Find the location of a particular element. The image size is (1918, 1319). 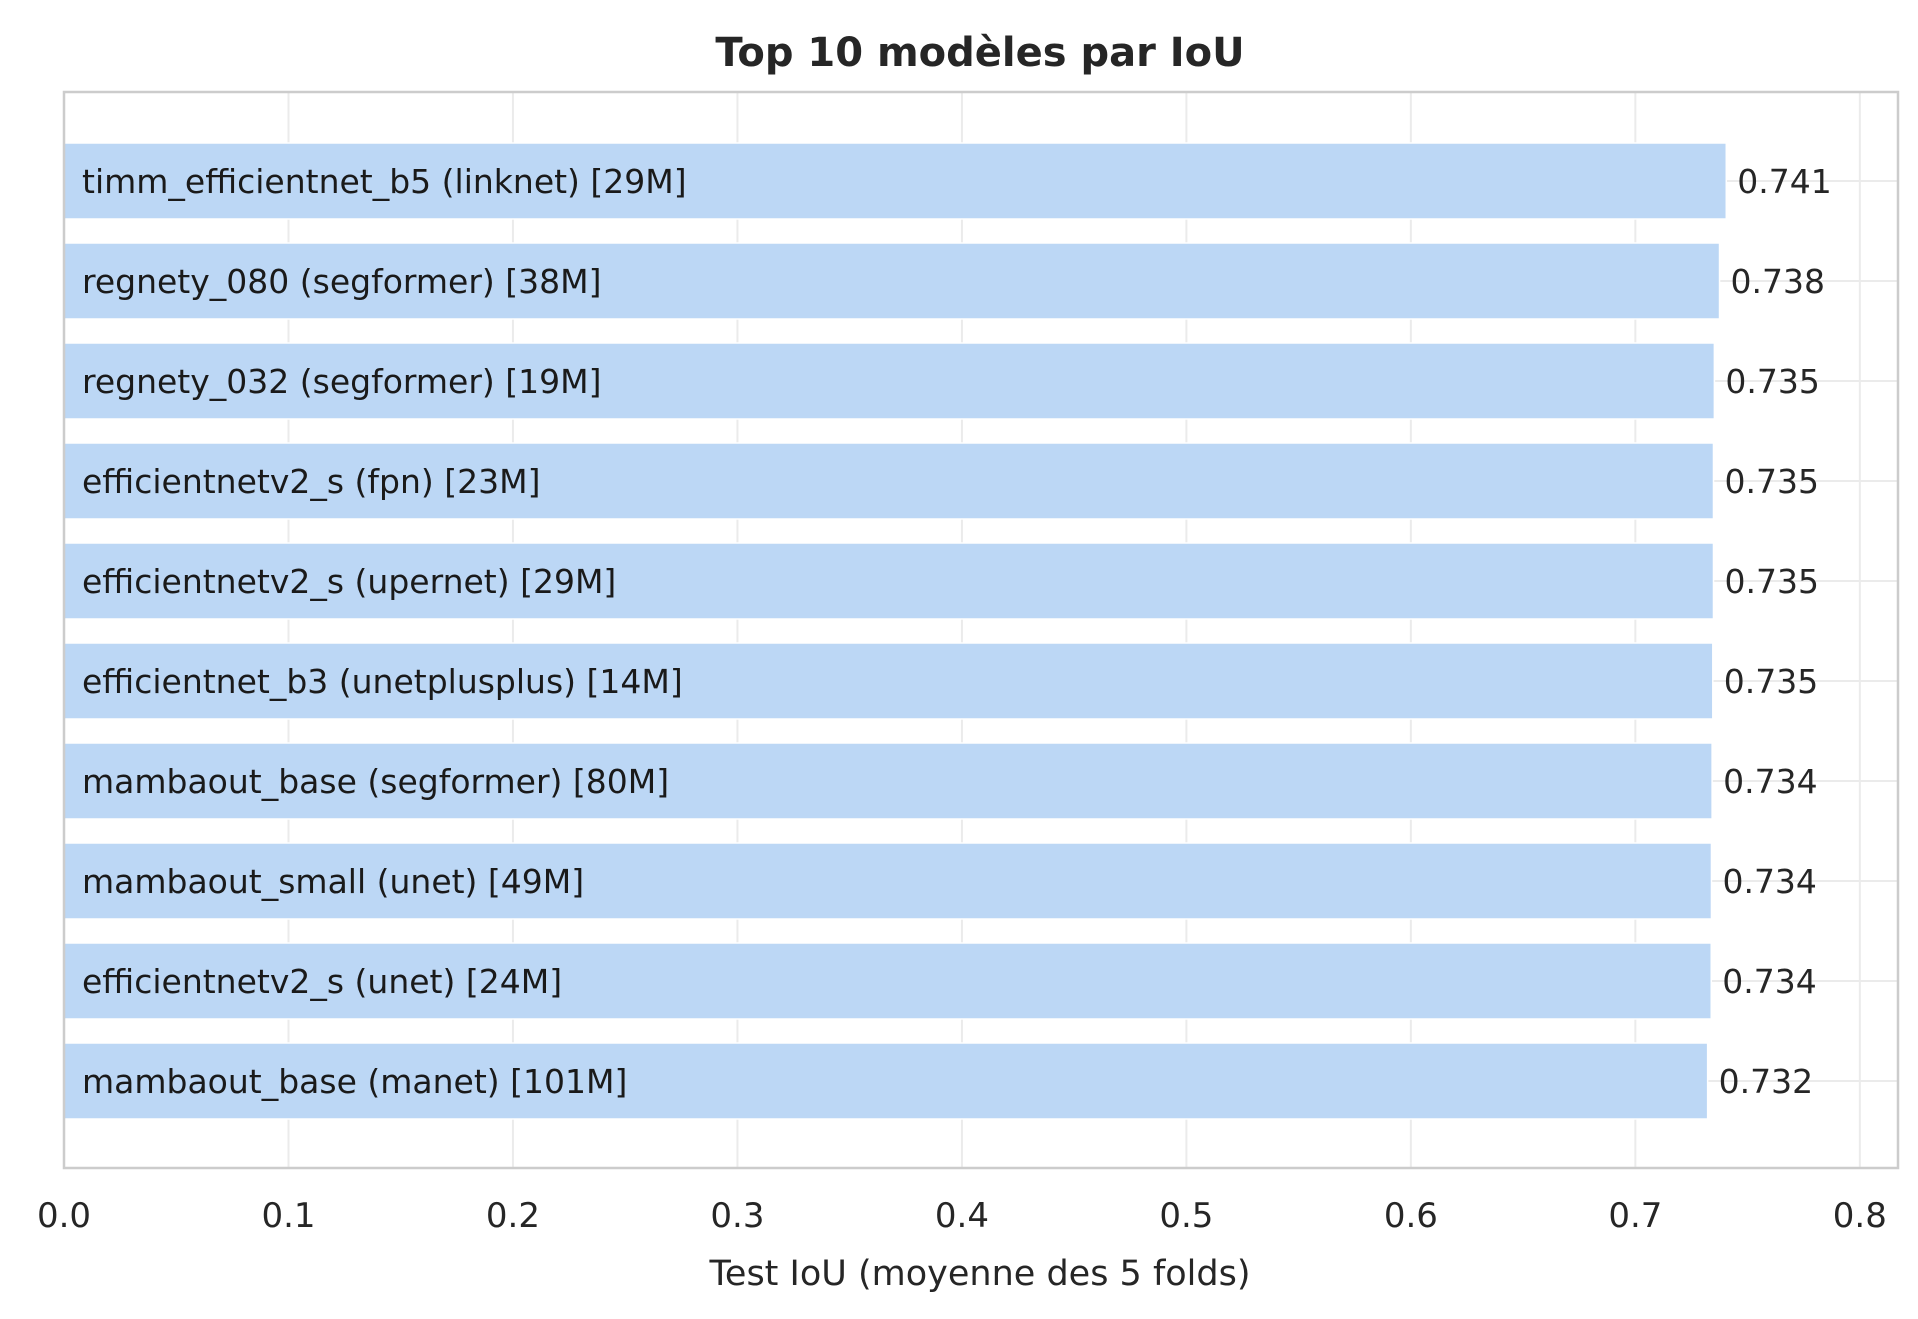

x-tick-label: 0.0 is located at coordinates (64, 1216).